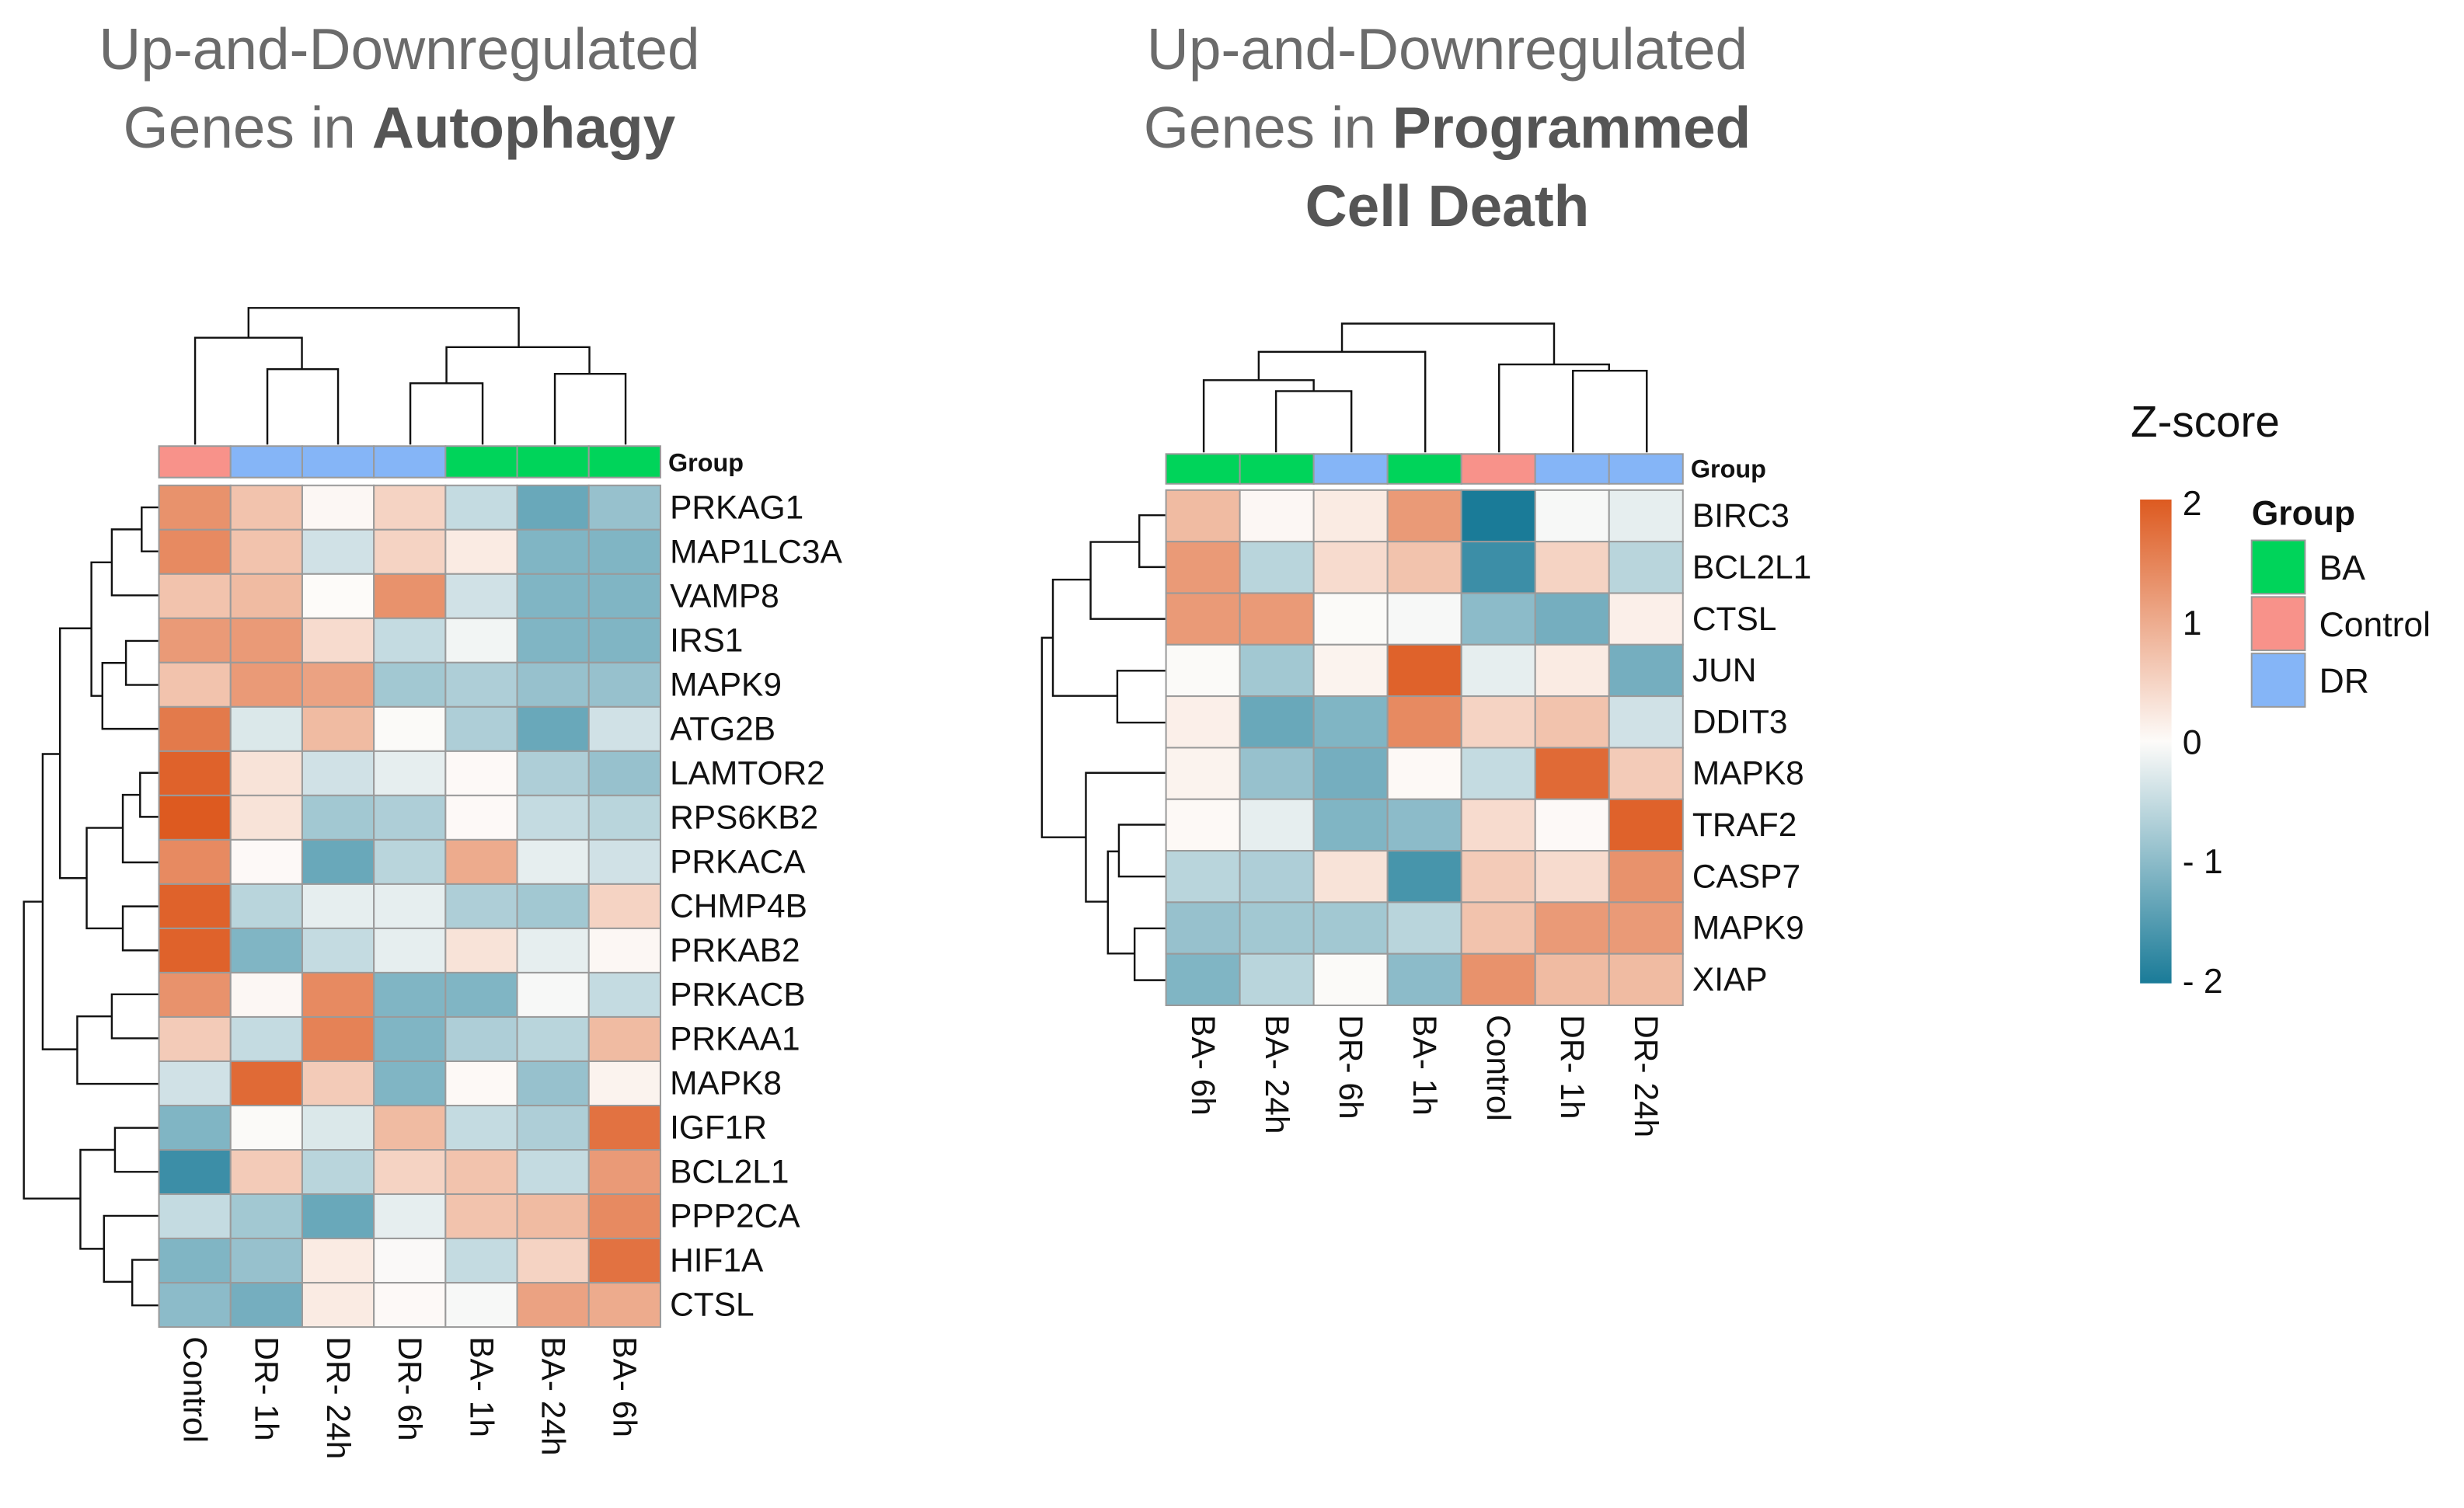  What do you see at coordinates (1571, 127) in the screenshot?
I see `title-bold: Programmed` at bounding box center [1571, 127].